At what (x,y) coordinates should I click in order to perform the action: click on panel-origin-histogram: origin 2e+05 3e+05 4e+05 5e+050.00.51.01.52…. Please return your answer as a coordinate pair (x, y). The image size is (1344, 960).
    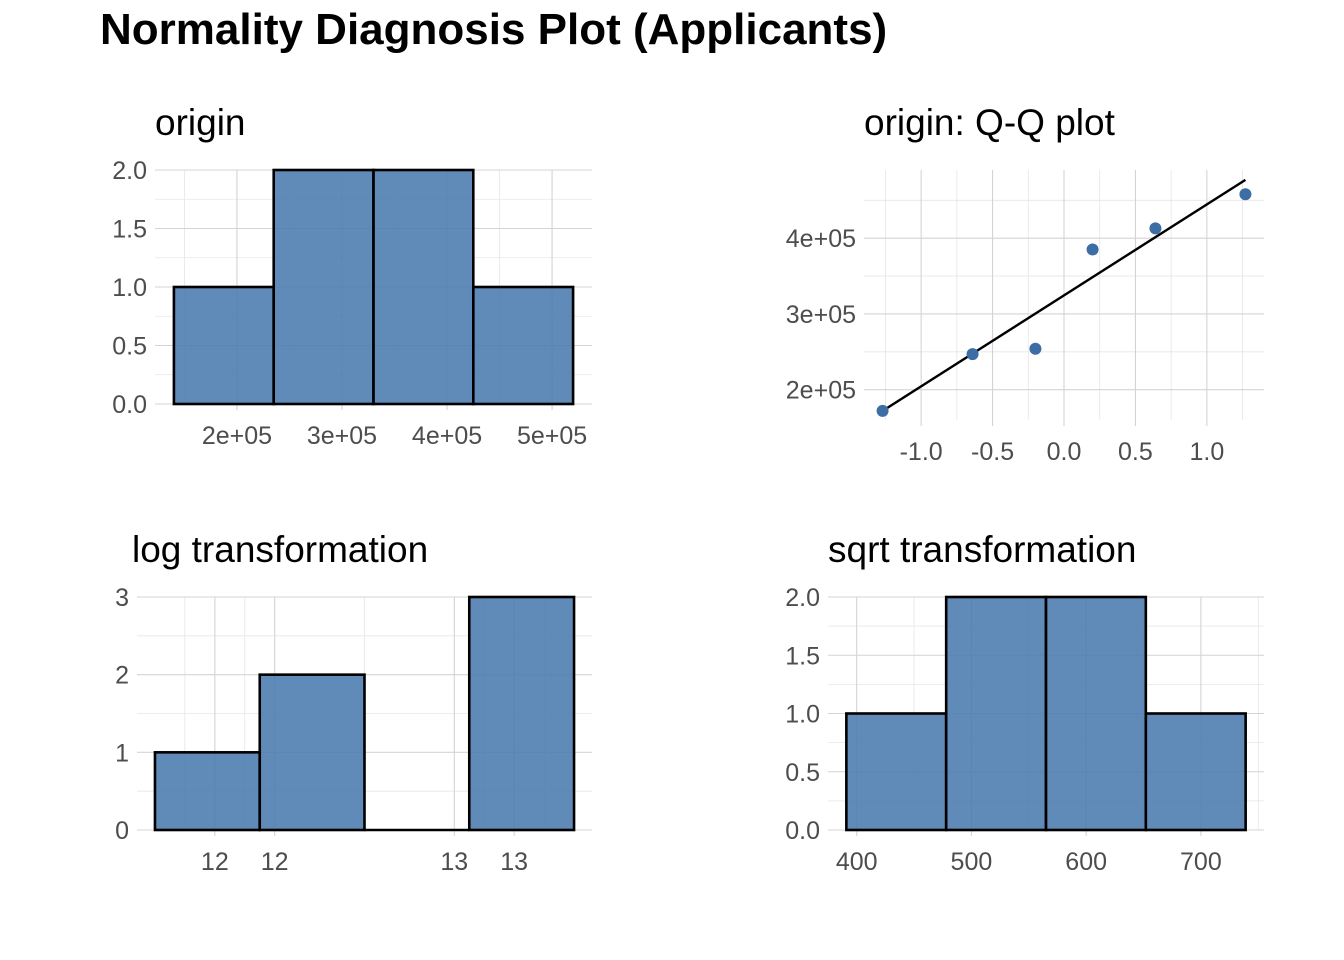
    Looking at the image, I should click on (352, 276).